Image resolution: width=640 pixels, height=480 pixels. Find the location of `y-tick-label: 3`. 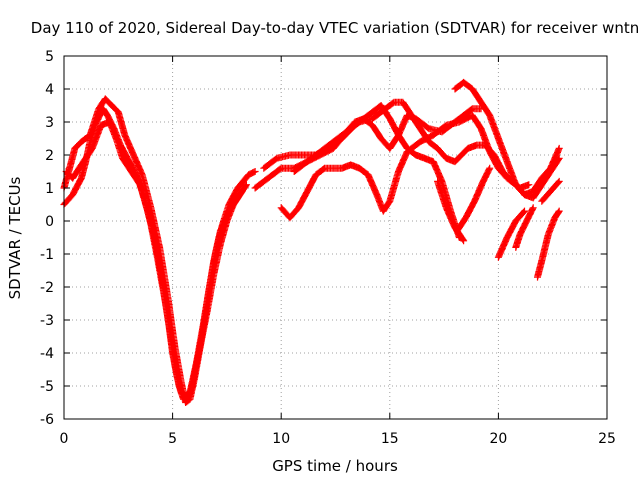

y-tick-label: 3 is located at coordinates (49, 123).